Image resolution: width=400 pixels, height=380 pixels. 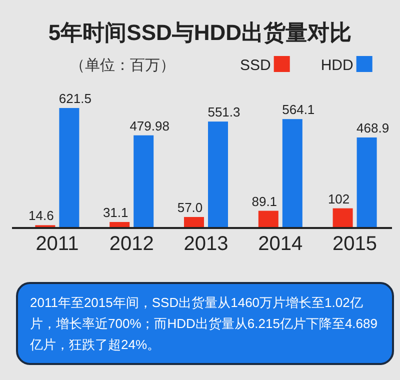 I want to click on title: 5年时间SSD与HDD出货量对比, so click(x=200, y=32).